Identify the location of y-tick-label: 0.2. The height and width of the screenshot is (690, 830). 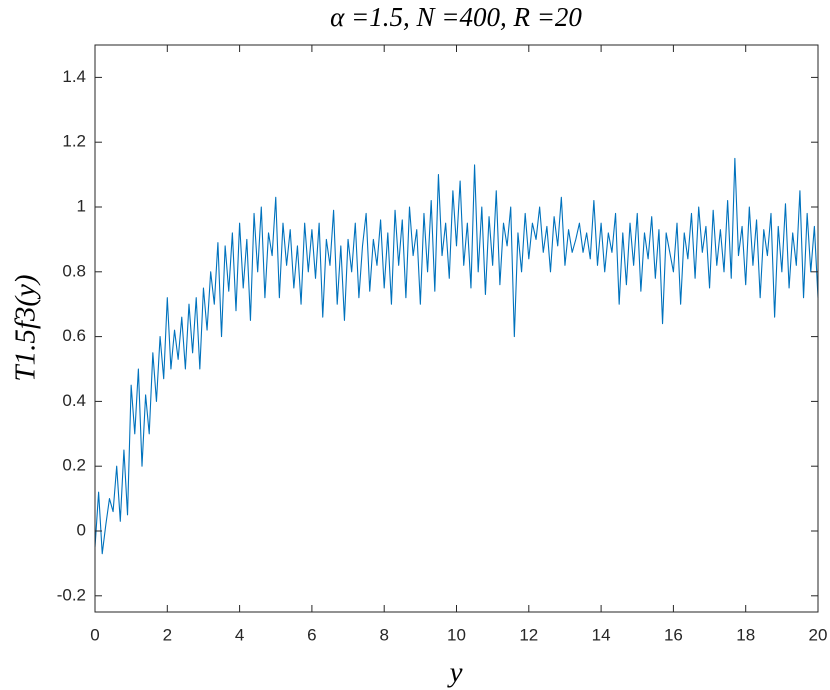
(74, 465).